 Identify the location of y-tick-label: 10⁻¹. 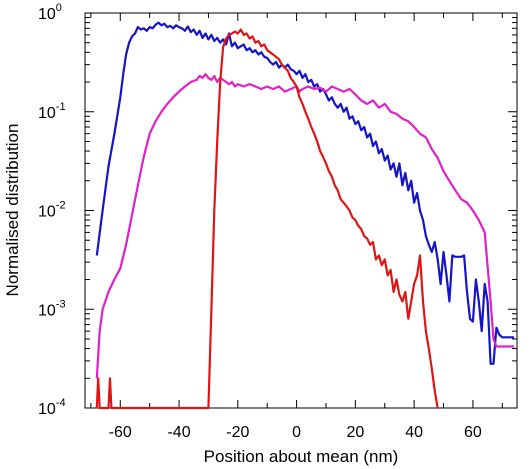
(52, 111).